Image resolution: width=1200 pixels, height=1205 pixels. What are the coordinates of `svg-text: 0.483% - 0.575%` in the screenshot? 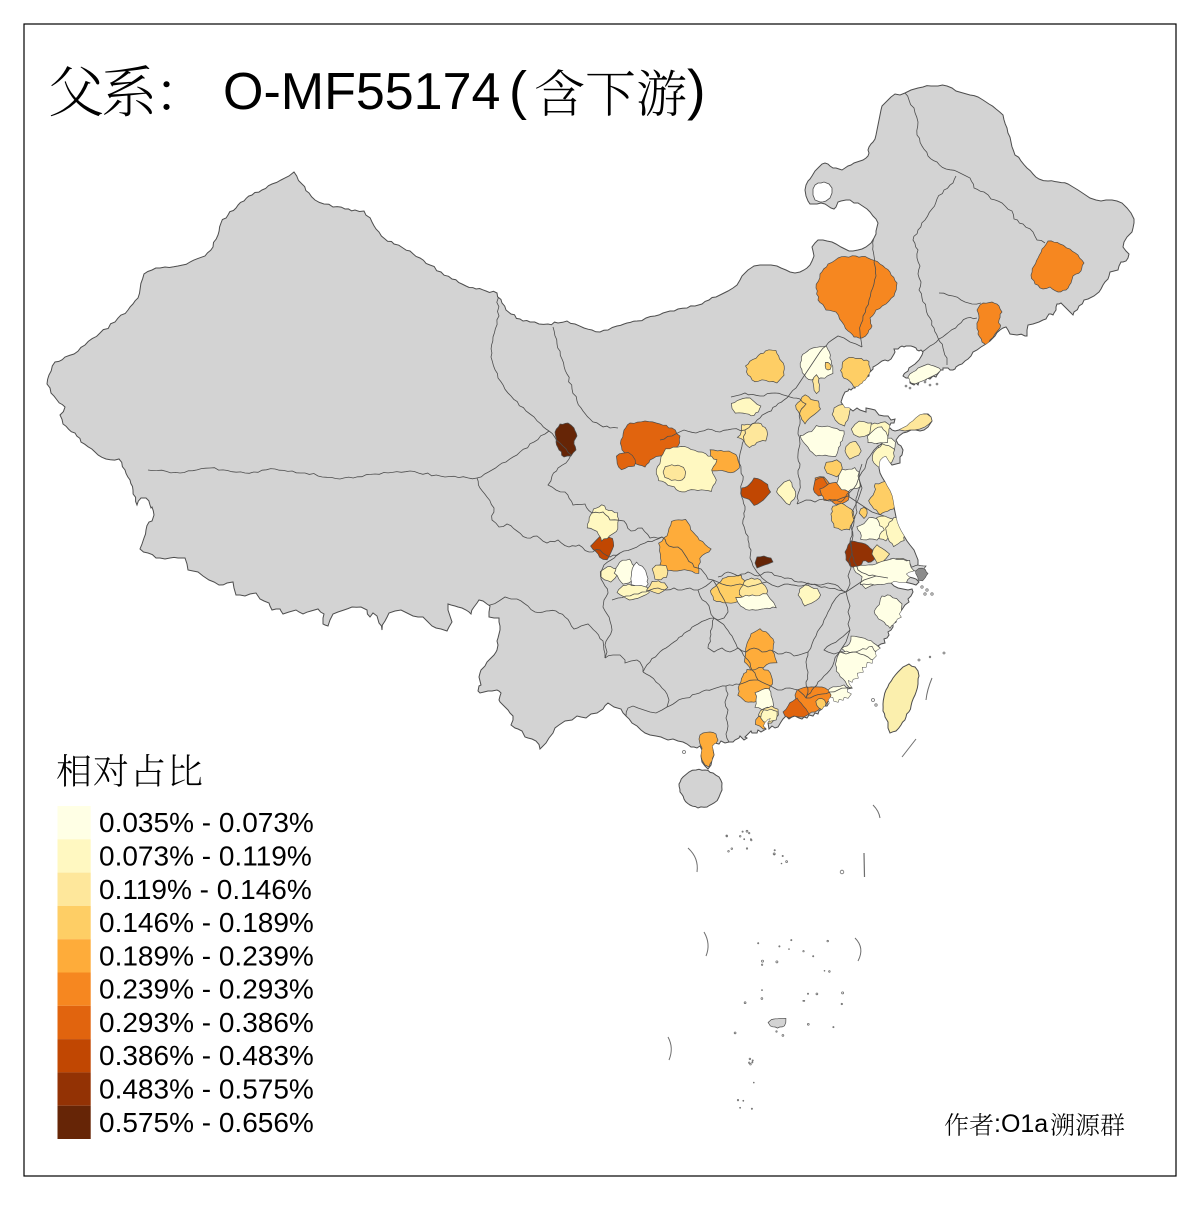 It's located at (206, 1089).